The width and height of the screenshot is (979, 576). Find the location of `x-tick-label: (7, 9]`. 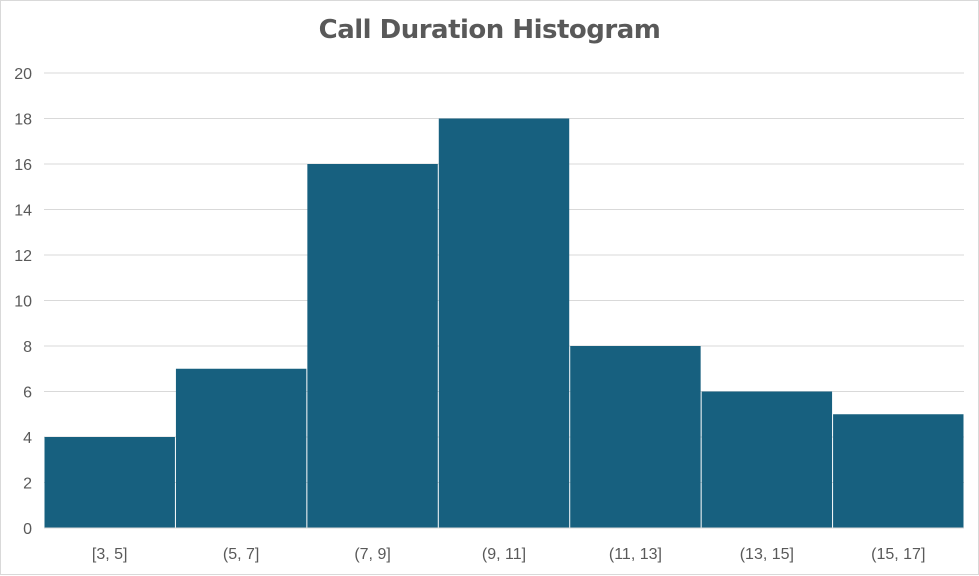

x-tick-label: (7, 9] is located at coordinates (372, 554).